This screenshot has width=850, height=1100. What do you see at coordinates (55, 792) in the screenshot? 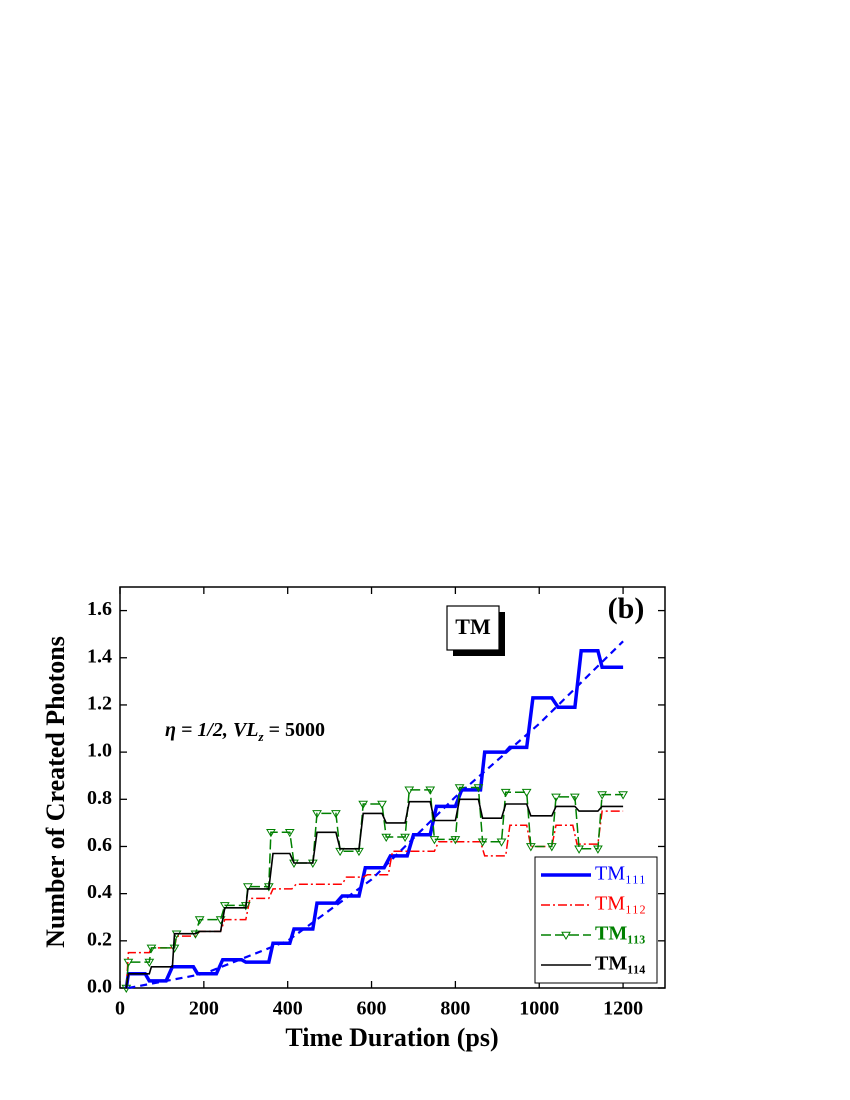
I see `y-axis-title: Number of Created Photons` at bounding box center [55, 792].